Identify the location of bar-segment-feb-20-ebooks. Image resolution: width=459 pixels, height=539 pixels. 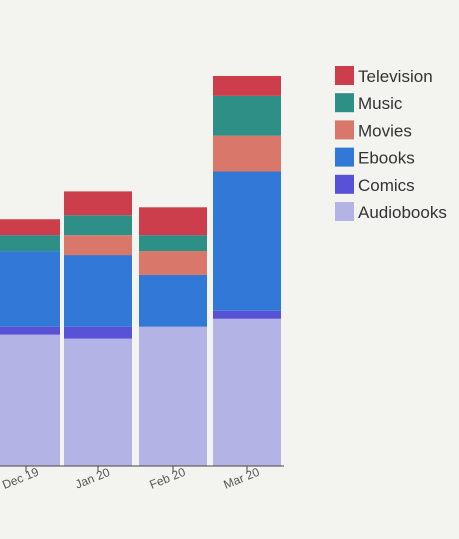
(173, 300).